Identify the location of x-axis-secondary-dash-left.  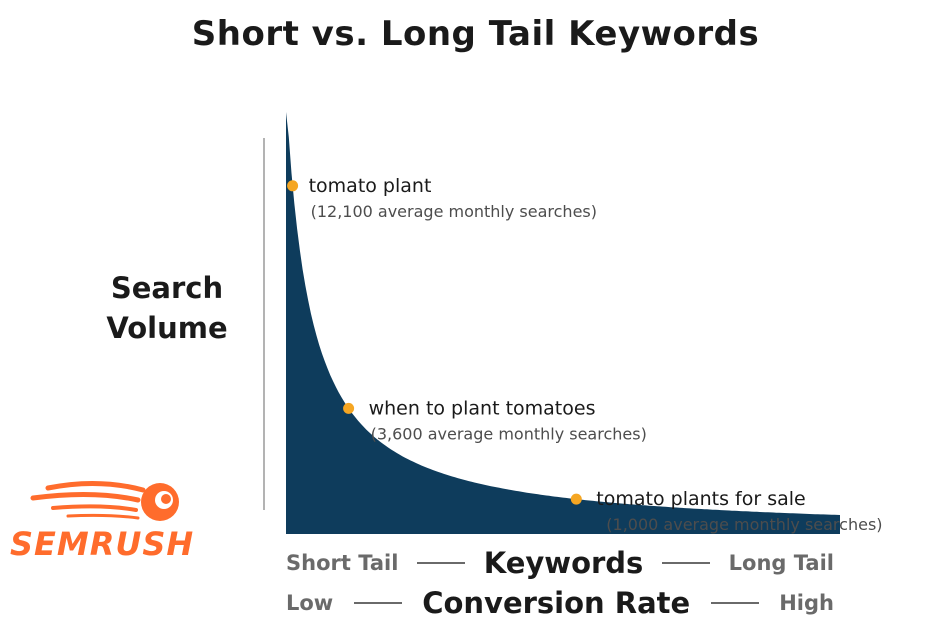
(377, 603).